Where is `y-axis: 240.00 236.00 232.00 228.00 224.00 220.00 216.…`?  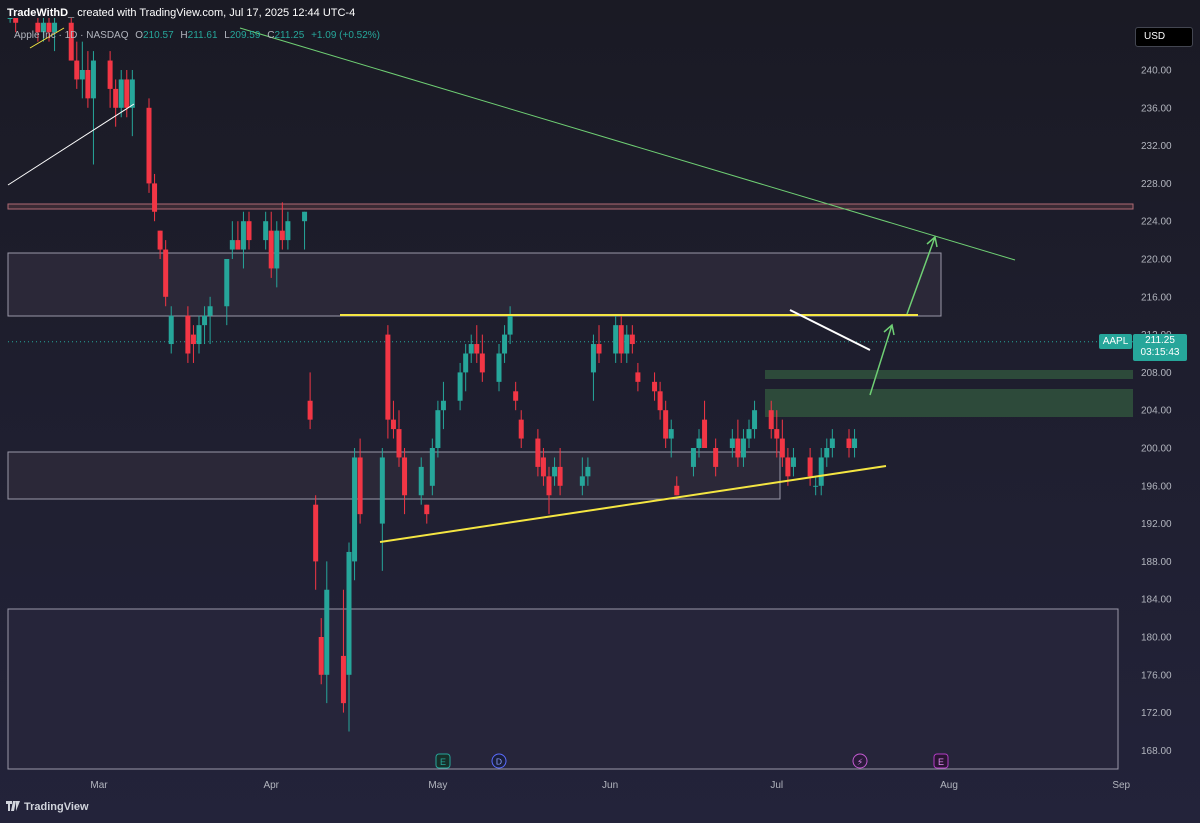 y-axis: 240.00 236.00 232.00 228.00 224.00 220.00 216.… is located at coordinates (1156, 411).